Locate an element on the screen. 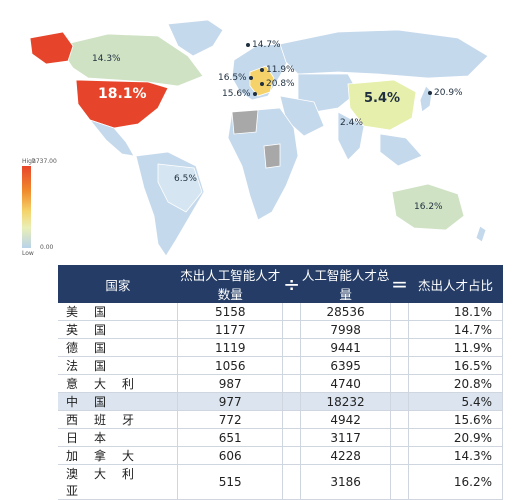  cell-total: 9441 is located at coordinates (346, 347).